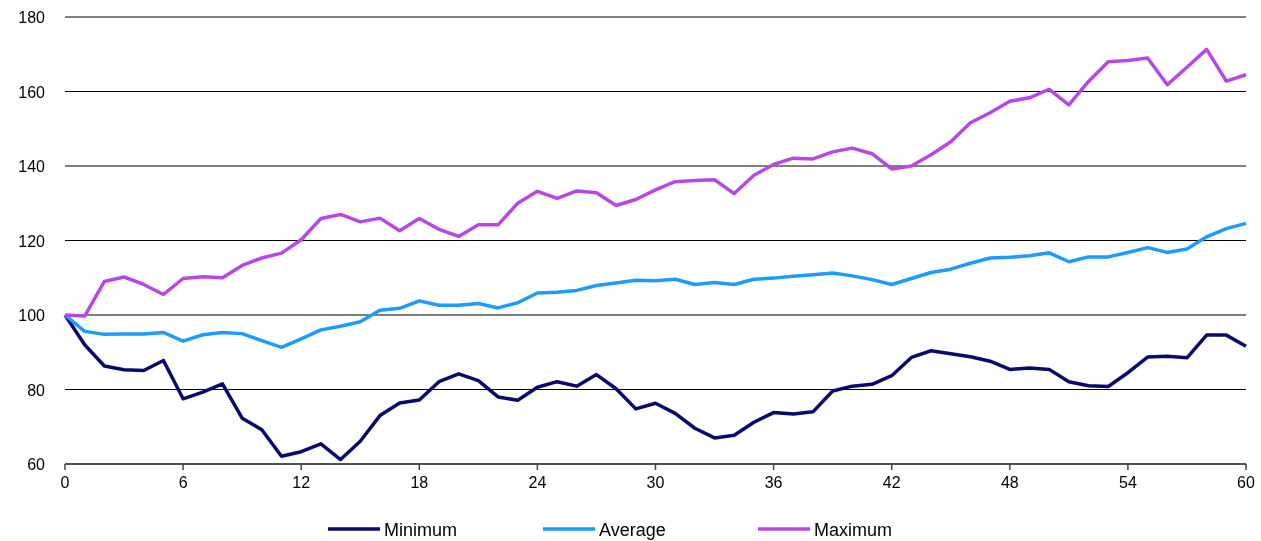  Describe the element at coordinates (891, 482) in the screenshot. I see `x-tick-label: 42` at that location.